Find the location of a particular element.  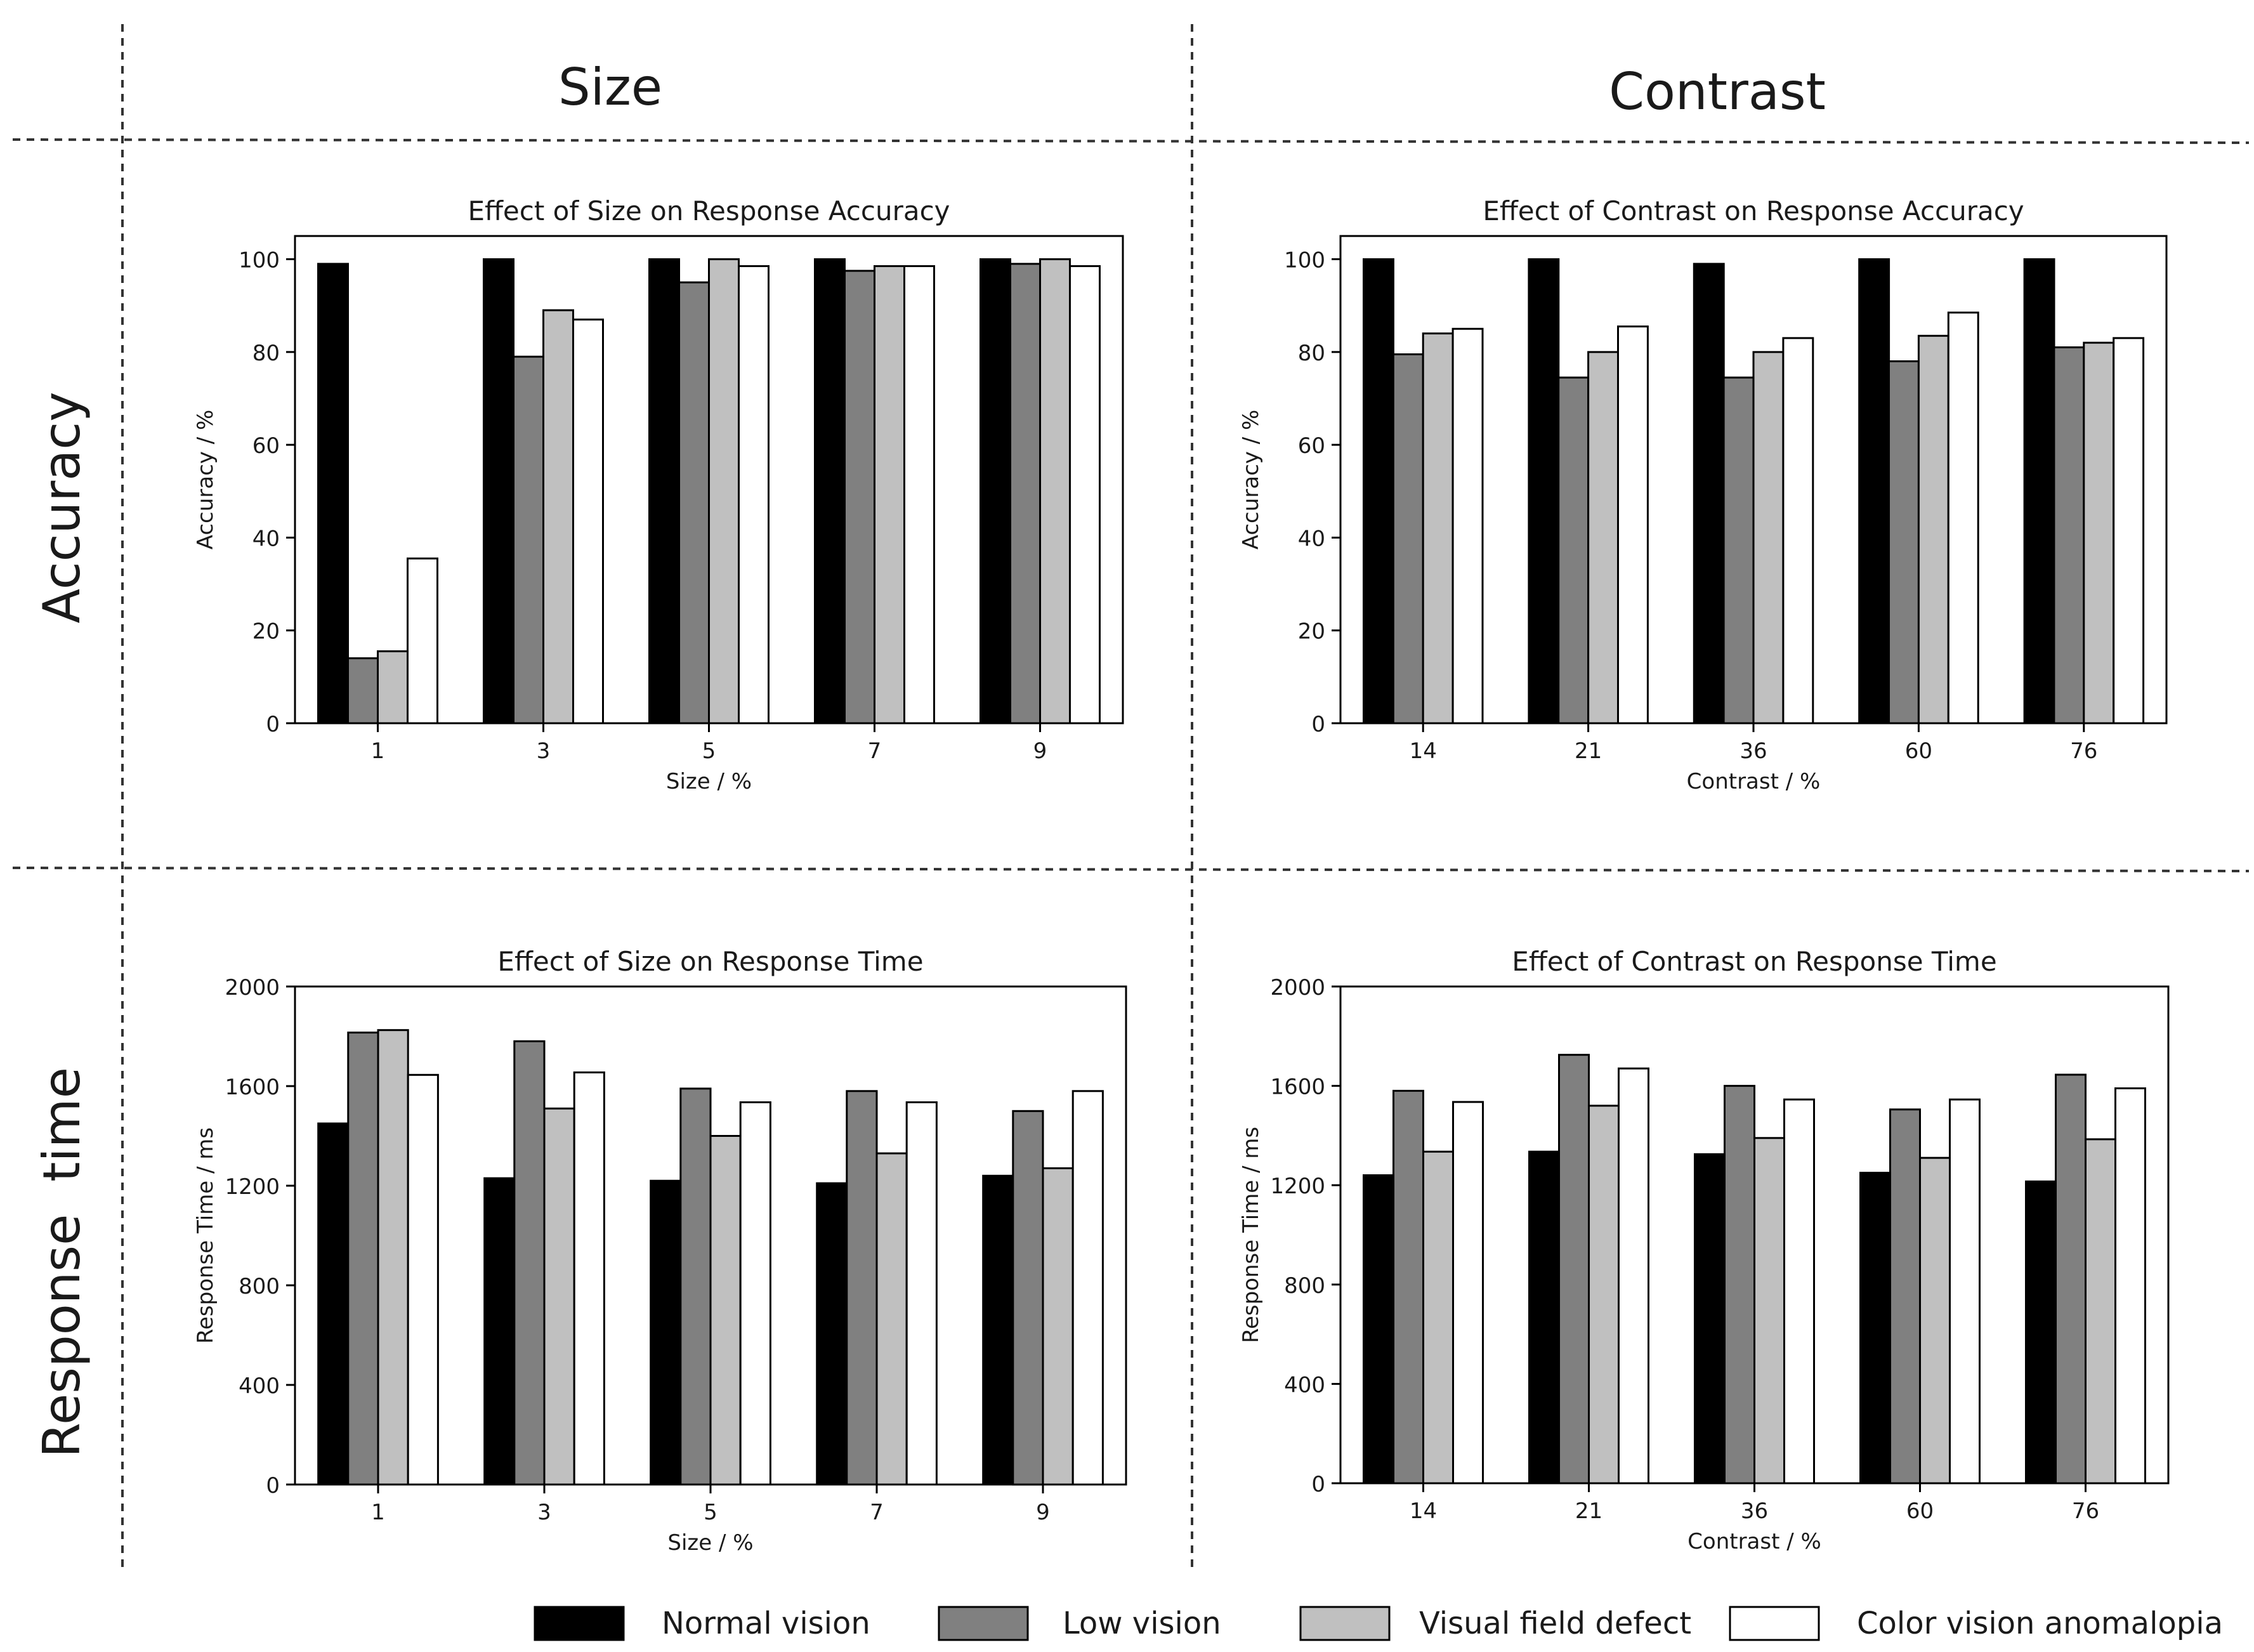

y-tick-label: 800 is located at coordinates (259, 1286).